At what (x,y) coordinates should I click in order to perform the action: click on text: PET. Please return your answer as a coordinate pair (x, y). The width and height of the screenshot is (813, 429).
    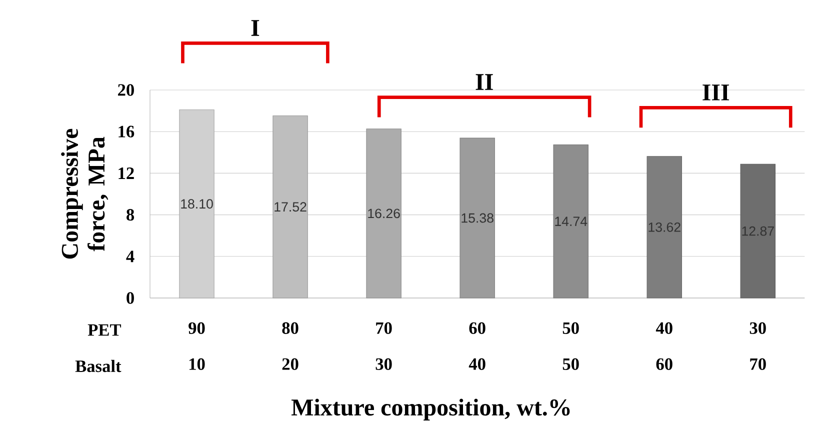
    Looking at the image, I should click on (105, 330).